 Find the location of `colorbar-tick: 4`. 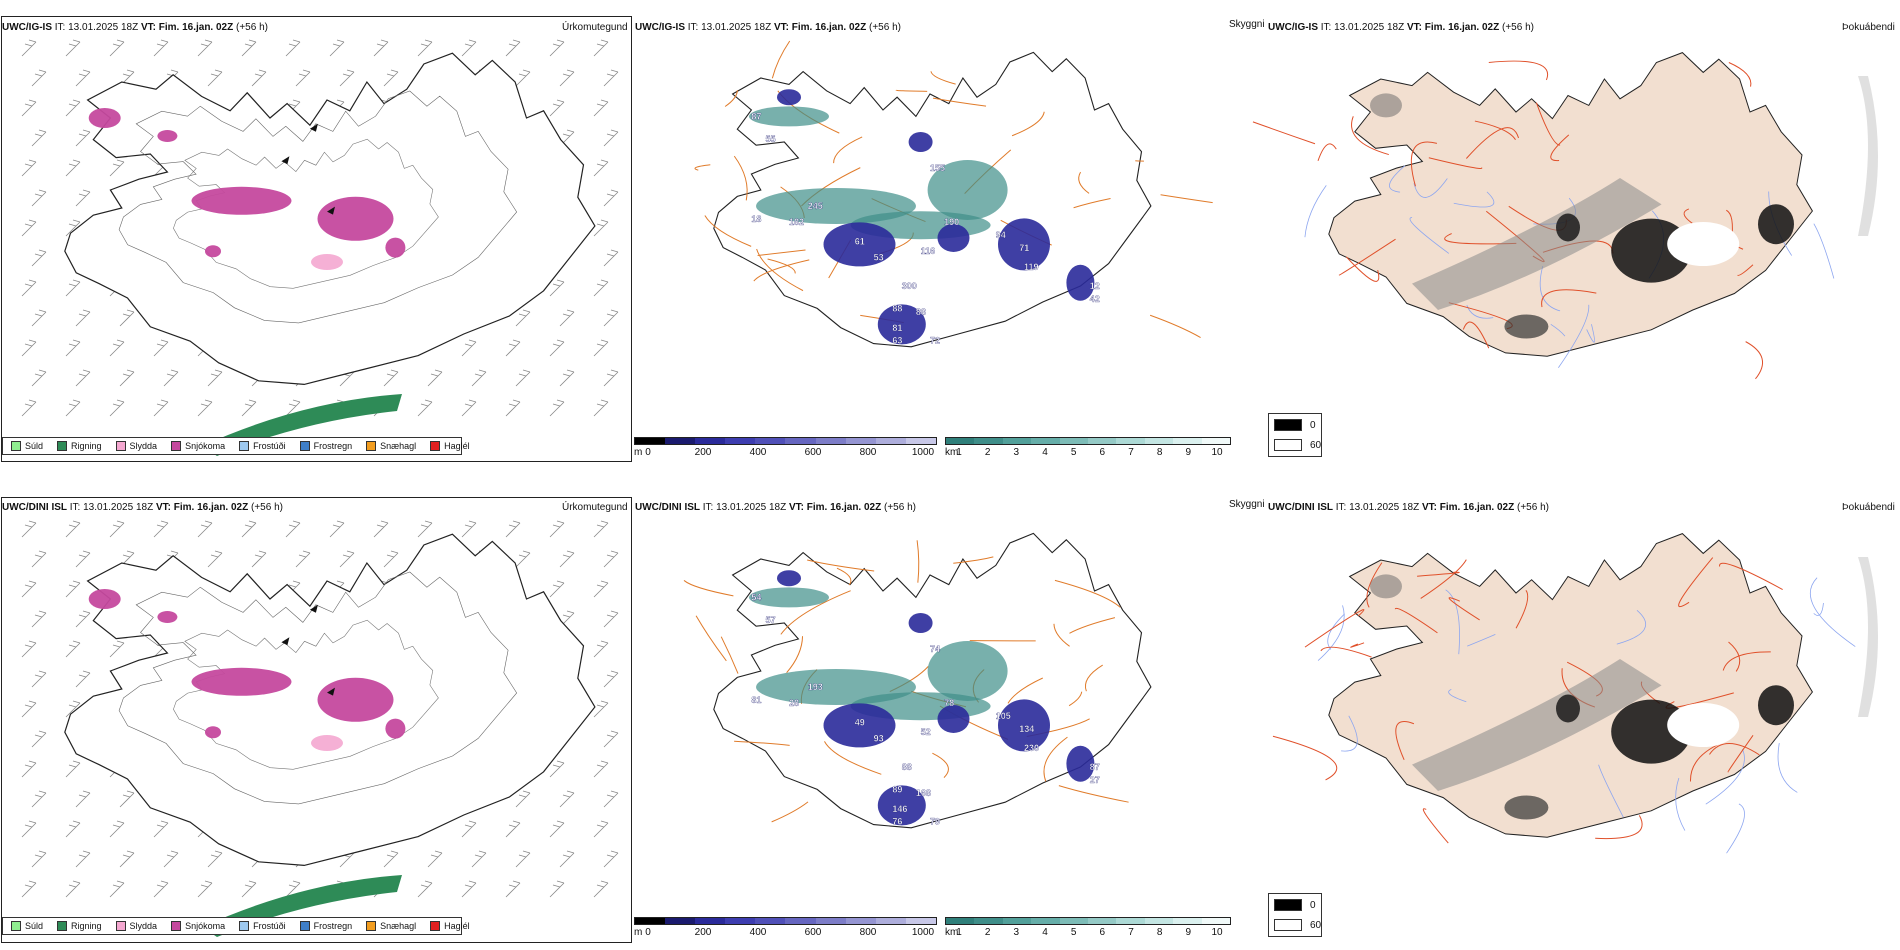

colorbar-tick: 4 is located at coordinates (1045, 452).